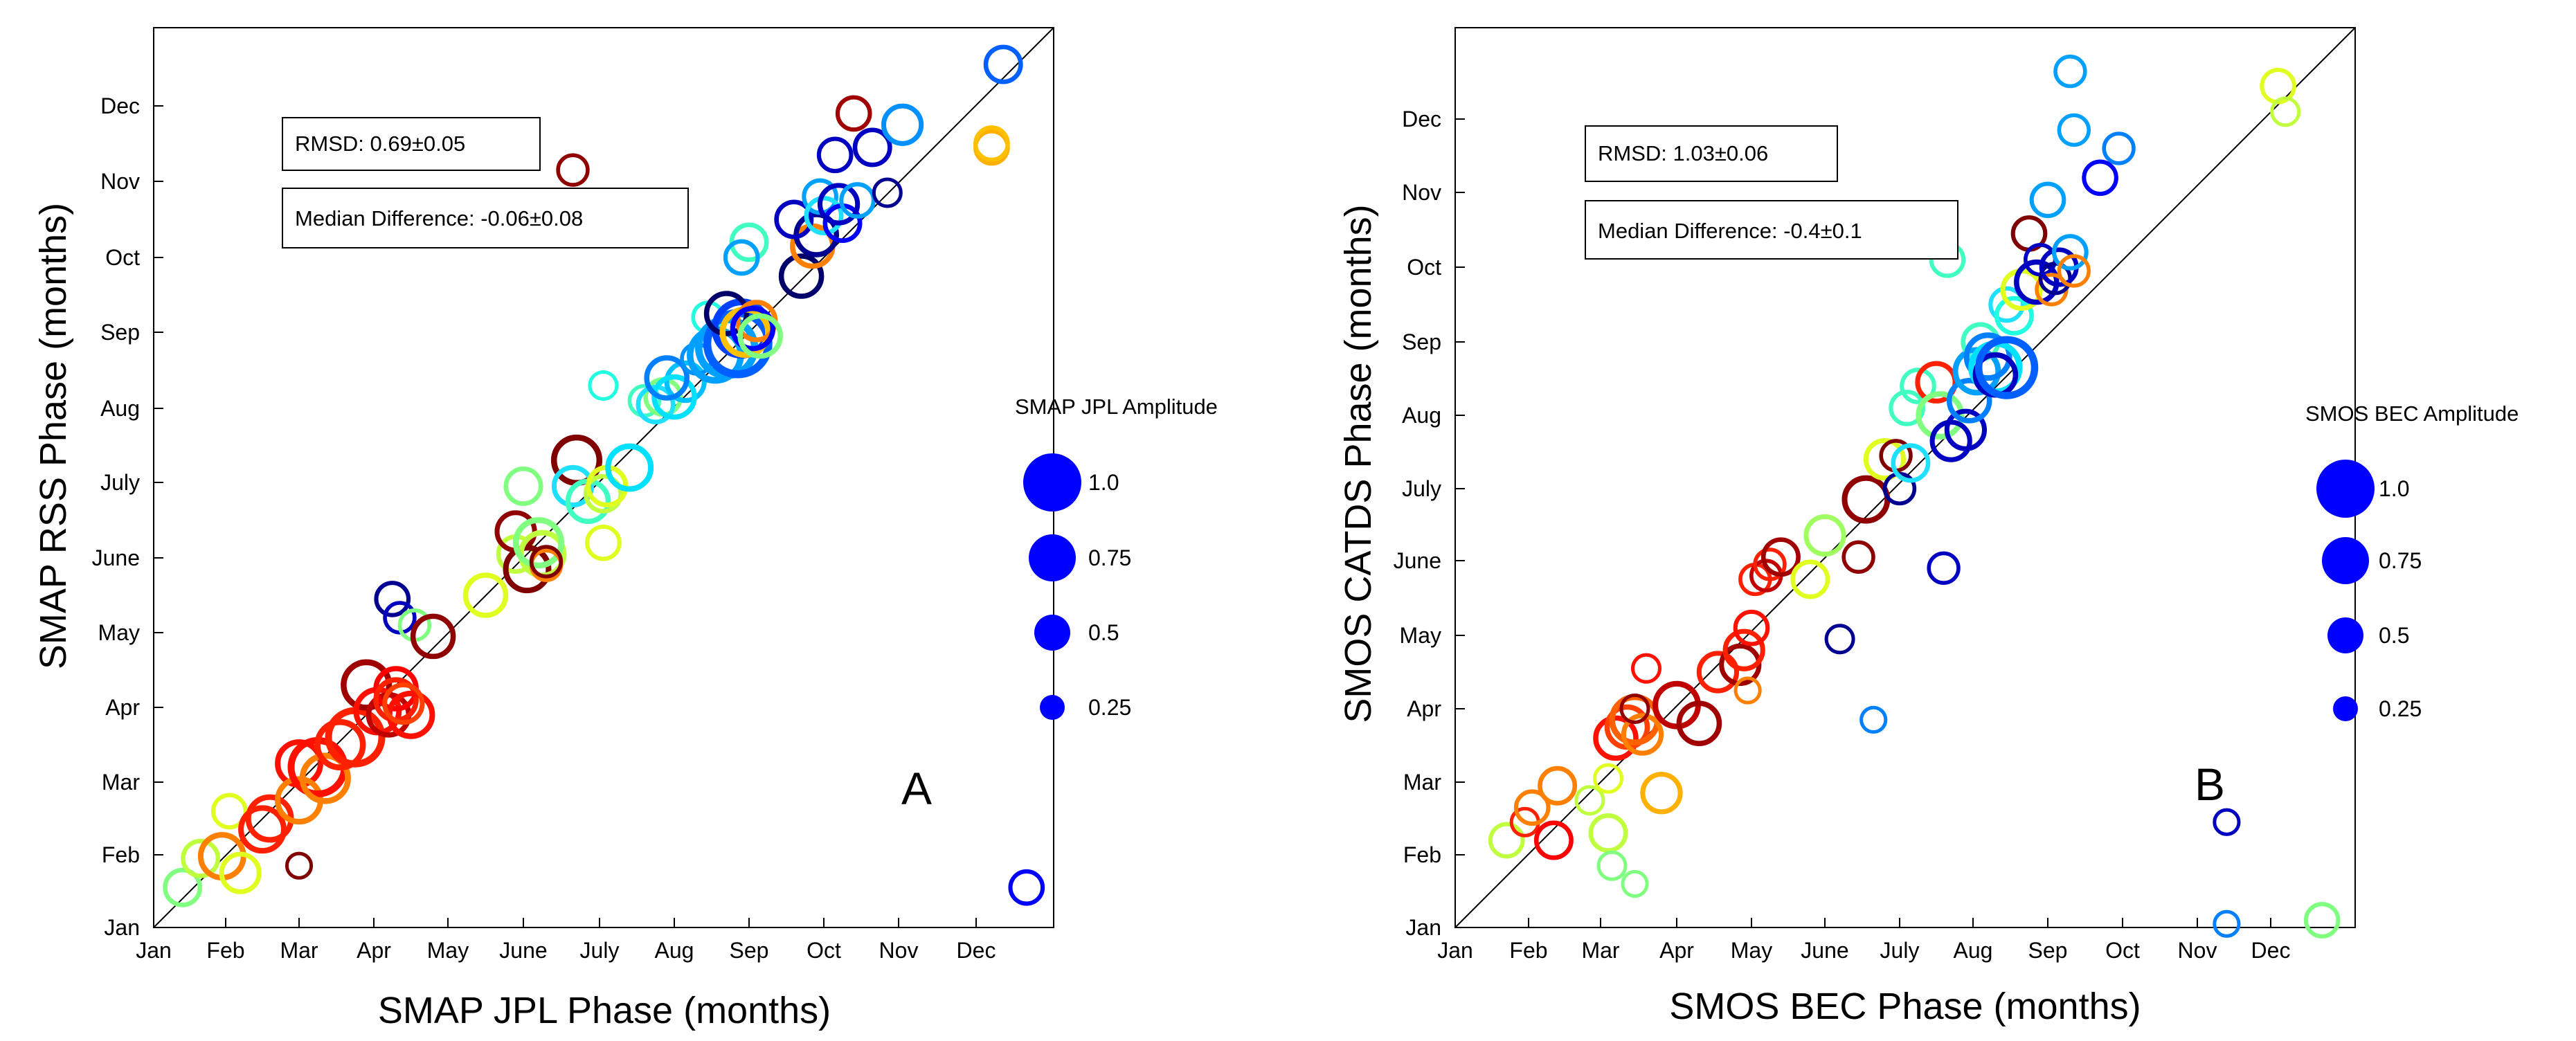 Image resolution: width=2576 pixels, height=1041 pixels. Describe the element at coordinates (1421, 193) in the screenshot. I see `y-tick-label: Nov` at that location.